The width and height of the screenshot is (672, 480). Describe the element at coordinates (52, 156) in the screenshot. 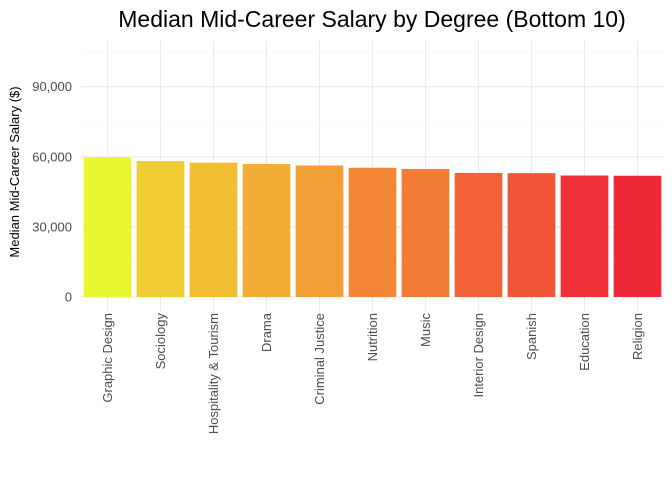

I see `y-tick-label: 60,000` at that location.